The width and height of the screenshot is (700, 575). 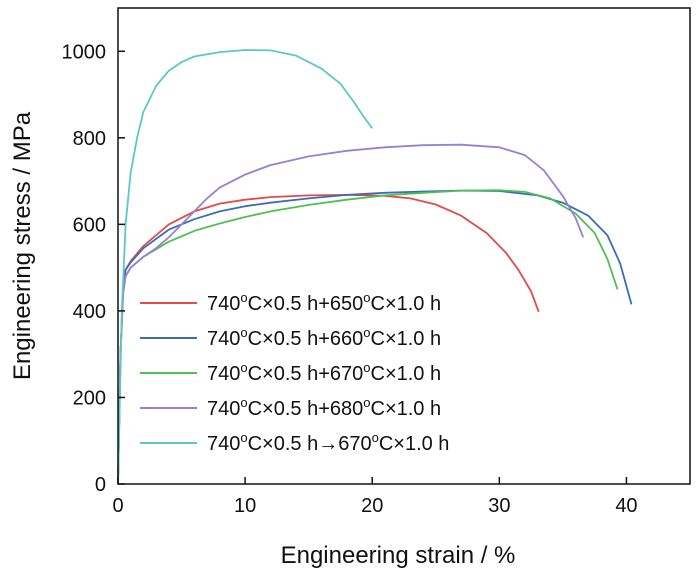 What do you see at coordinates (89, 139) in the screenshot?
I see `y-tick-label: 800` at bounding box center [89, 139].